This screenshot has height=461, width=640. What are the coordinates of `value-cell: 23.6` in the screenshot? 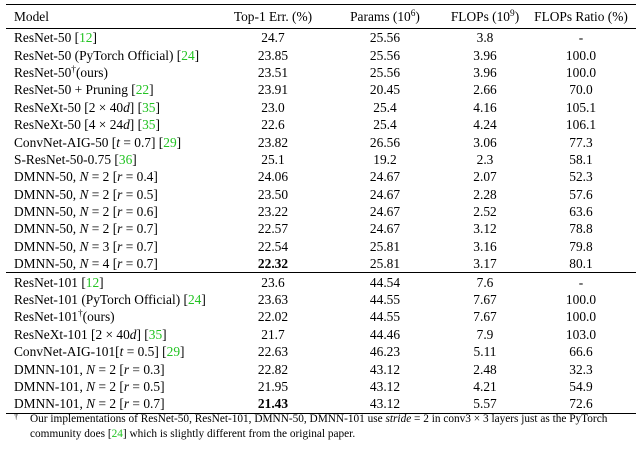 It's located at (273, 281).